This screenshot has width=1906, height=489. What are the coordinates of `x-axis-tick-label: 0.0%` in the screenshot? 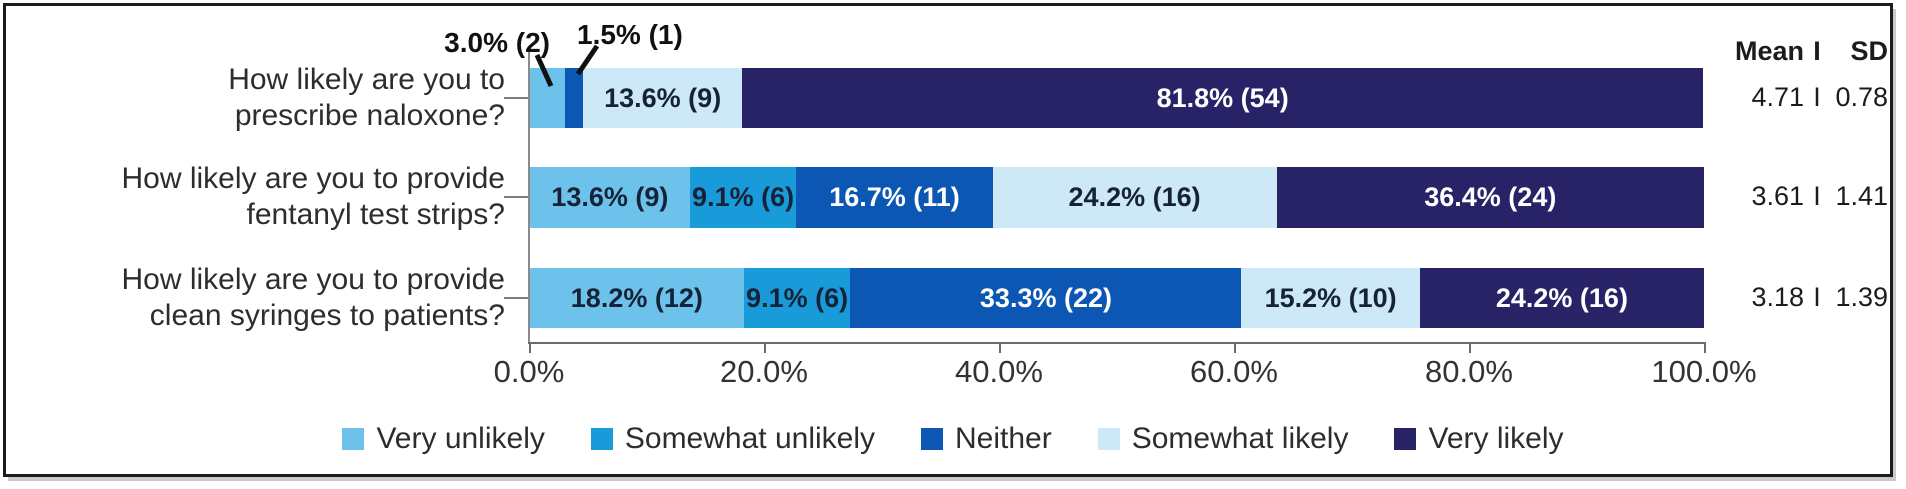 It's located at (529, 371).